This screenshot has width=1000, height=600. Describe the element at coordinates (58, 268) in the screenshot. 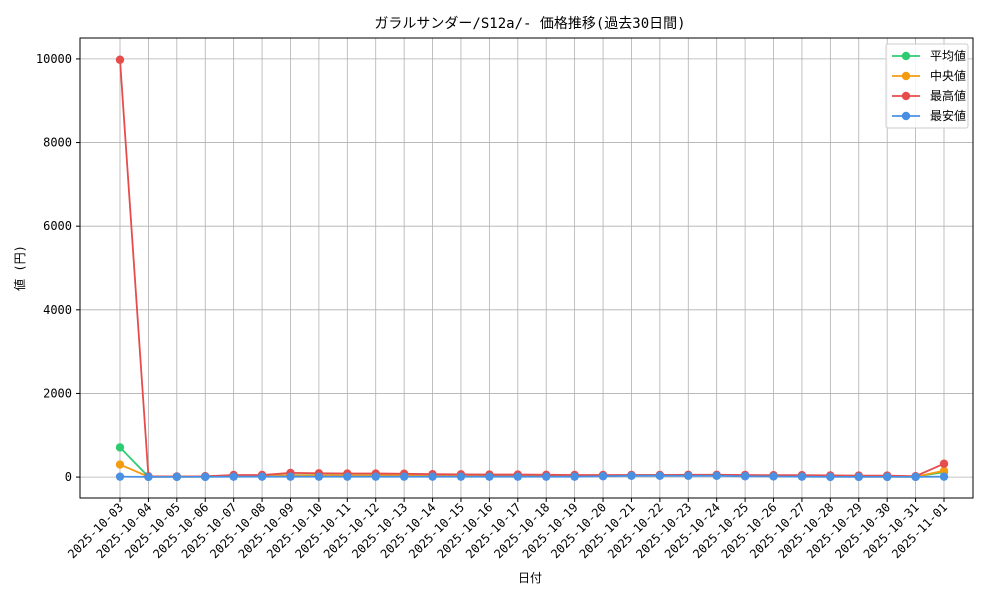

I see `y-axis: 0 2000 4000 6000 8000 10000` at that location.